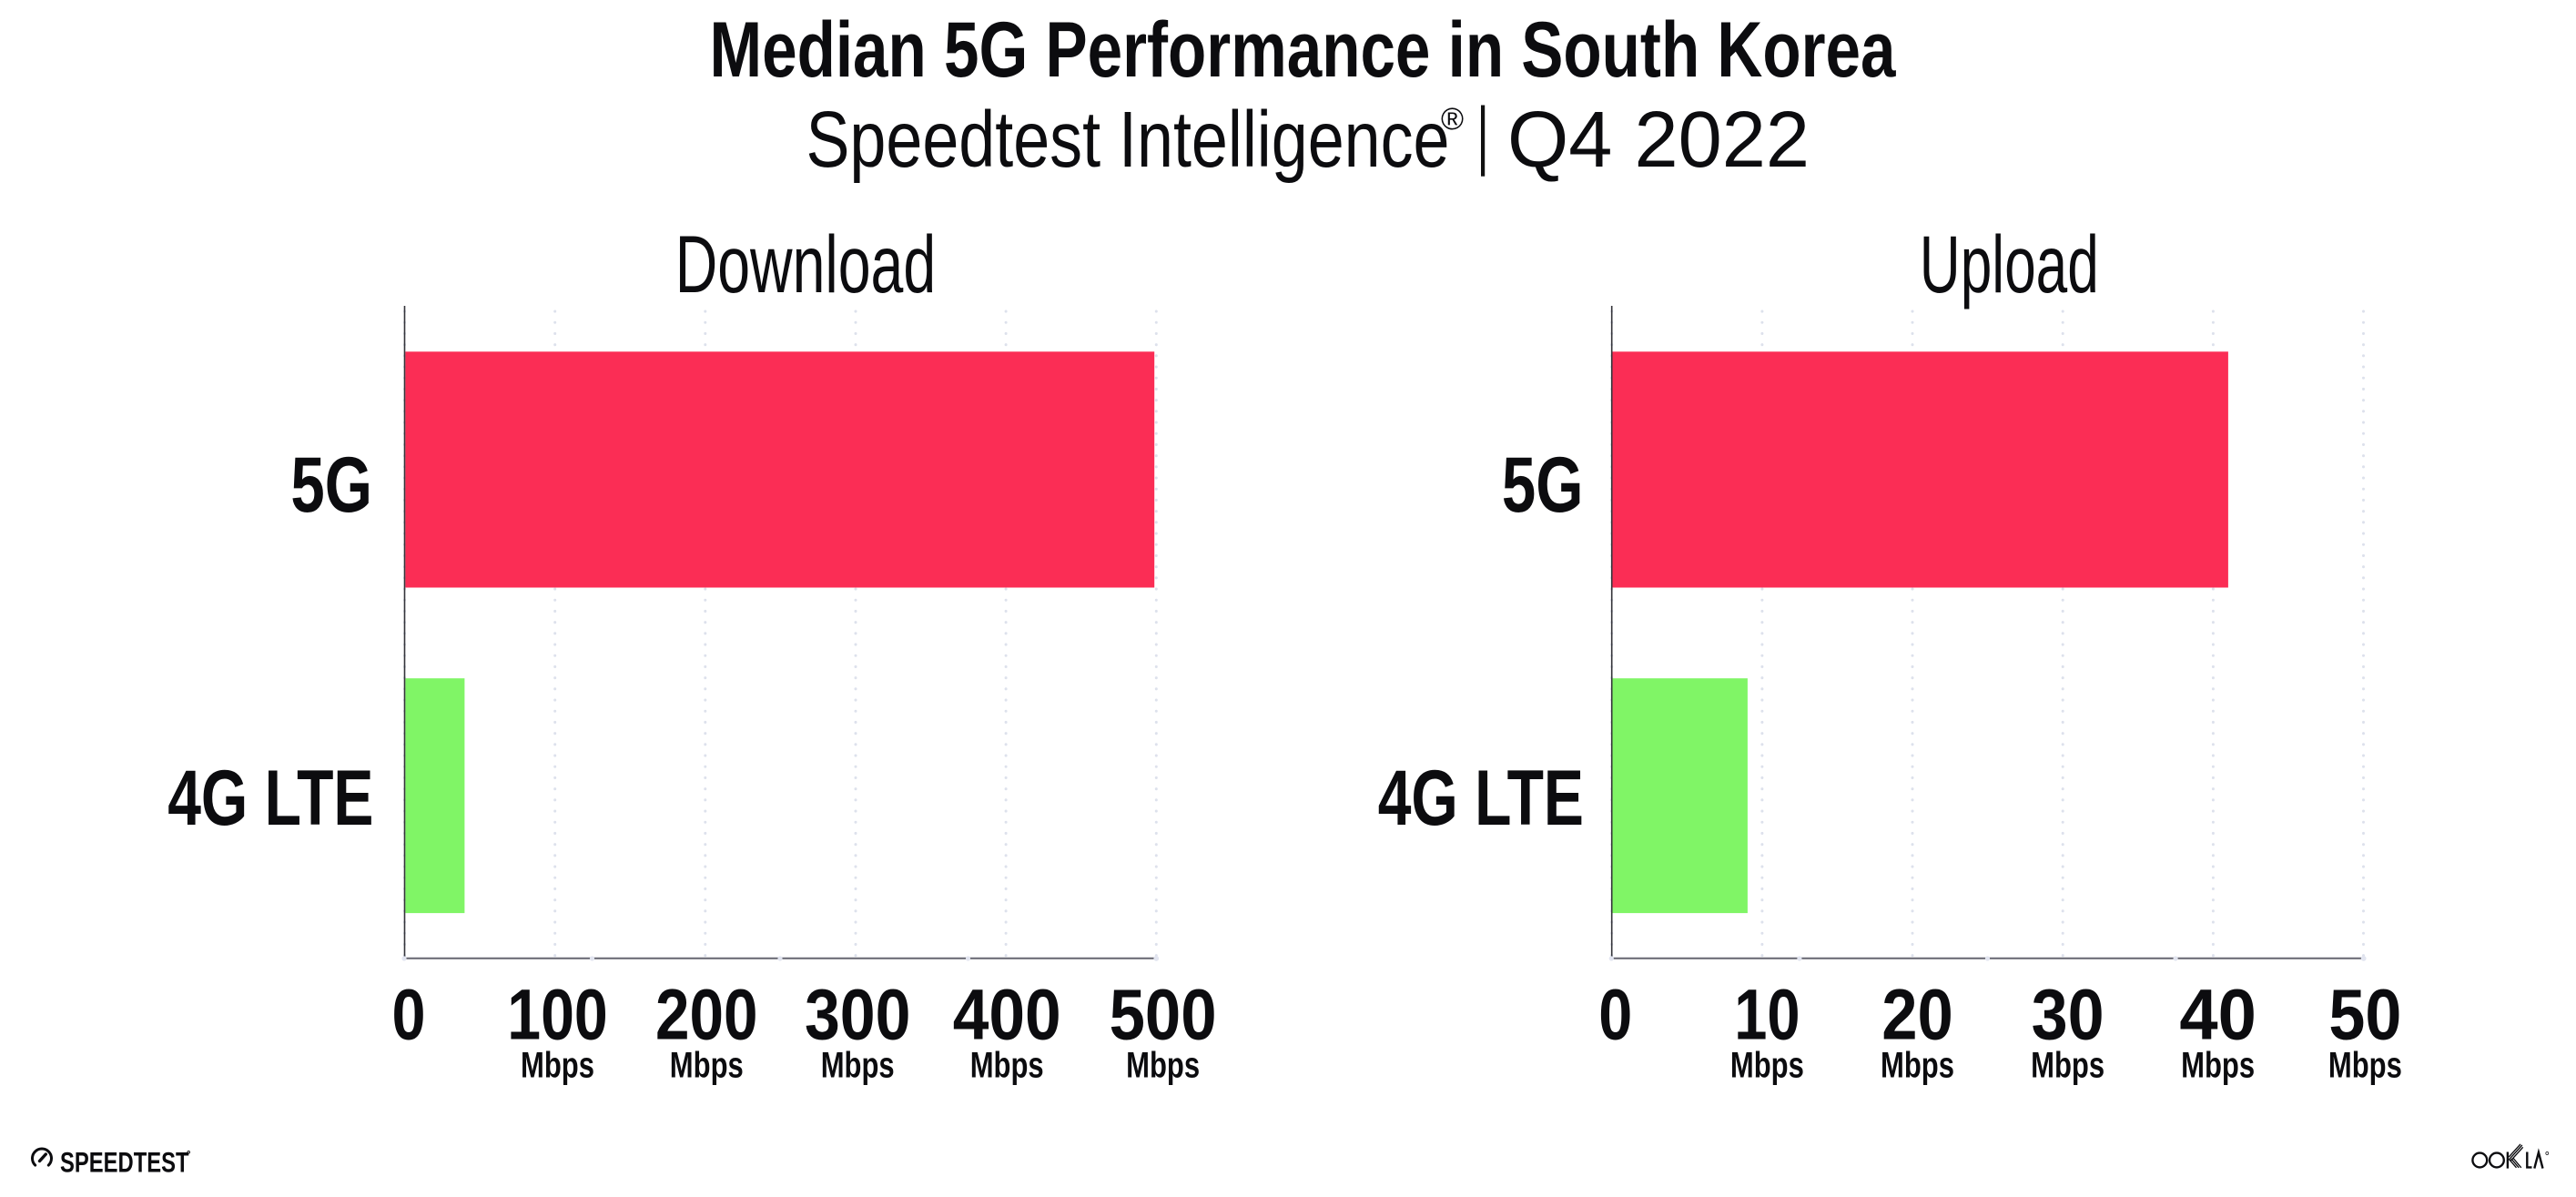 Image resolution: width=2576 pixels, height=1197 pixels. I want to click on svg-text: 200, so click(706, 1014).